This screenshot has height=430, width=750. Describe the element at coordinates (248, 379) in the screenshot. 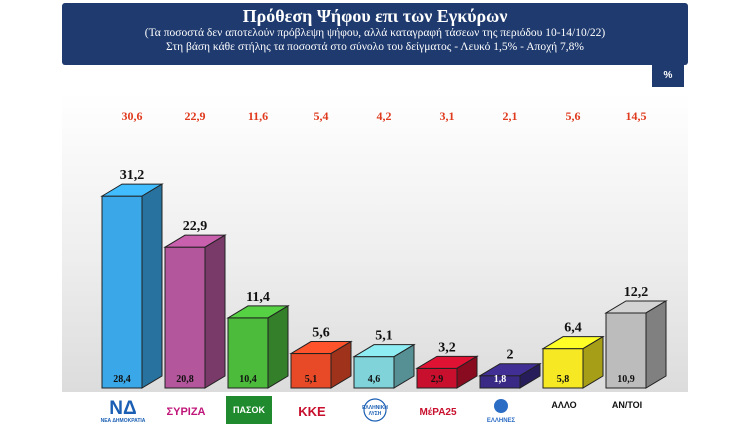

I see `bar-base-label-2: 10,4` at that location.